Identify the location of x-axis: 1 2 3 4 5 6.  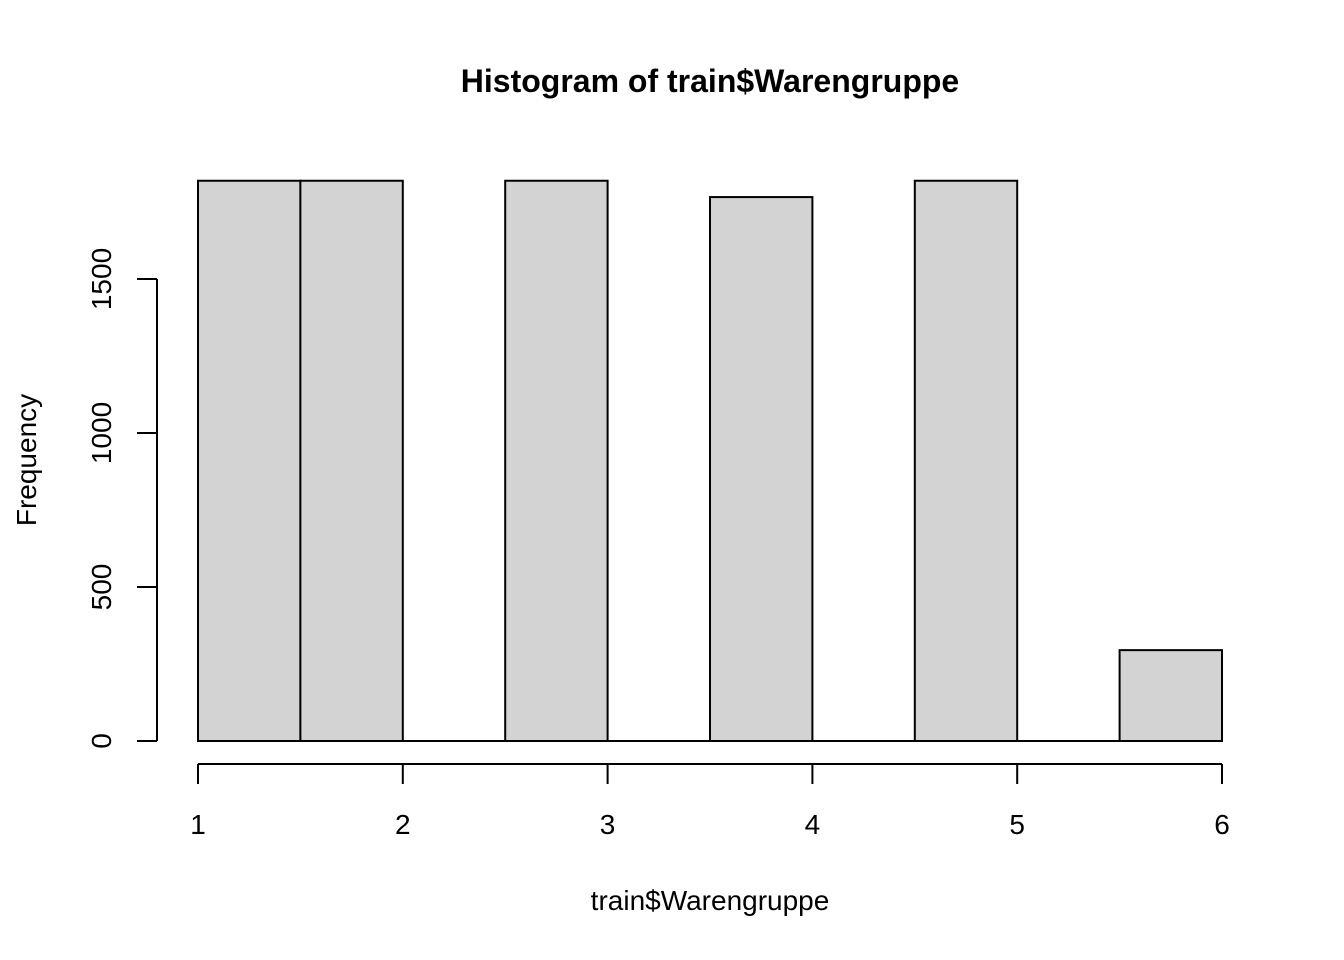
(710, 801).